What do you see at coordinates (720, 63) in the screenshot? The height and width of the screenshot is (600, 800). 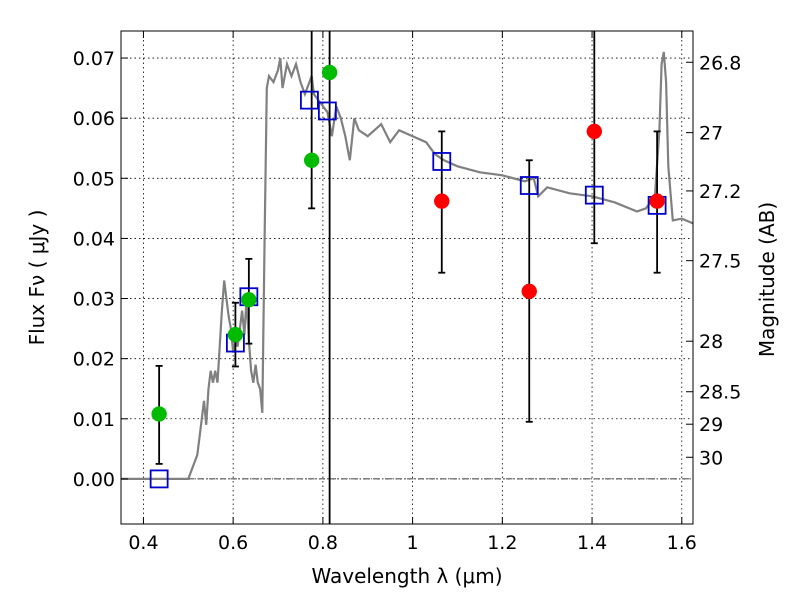 I see `right-tick-label: 26.8` at bounding box center [720, 63].